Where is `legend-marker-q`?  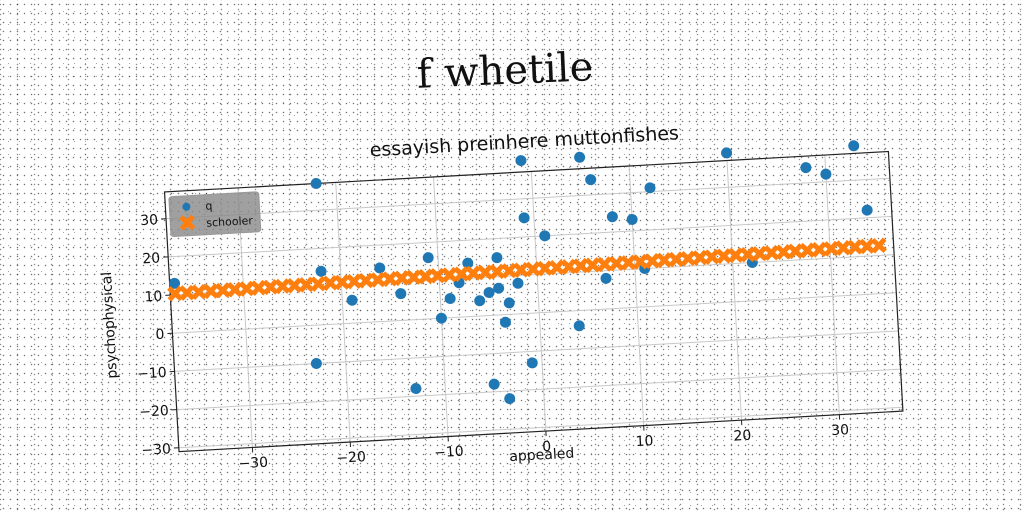
legend-marker-q is located at coordinates (186, 206).